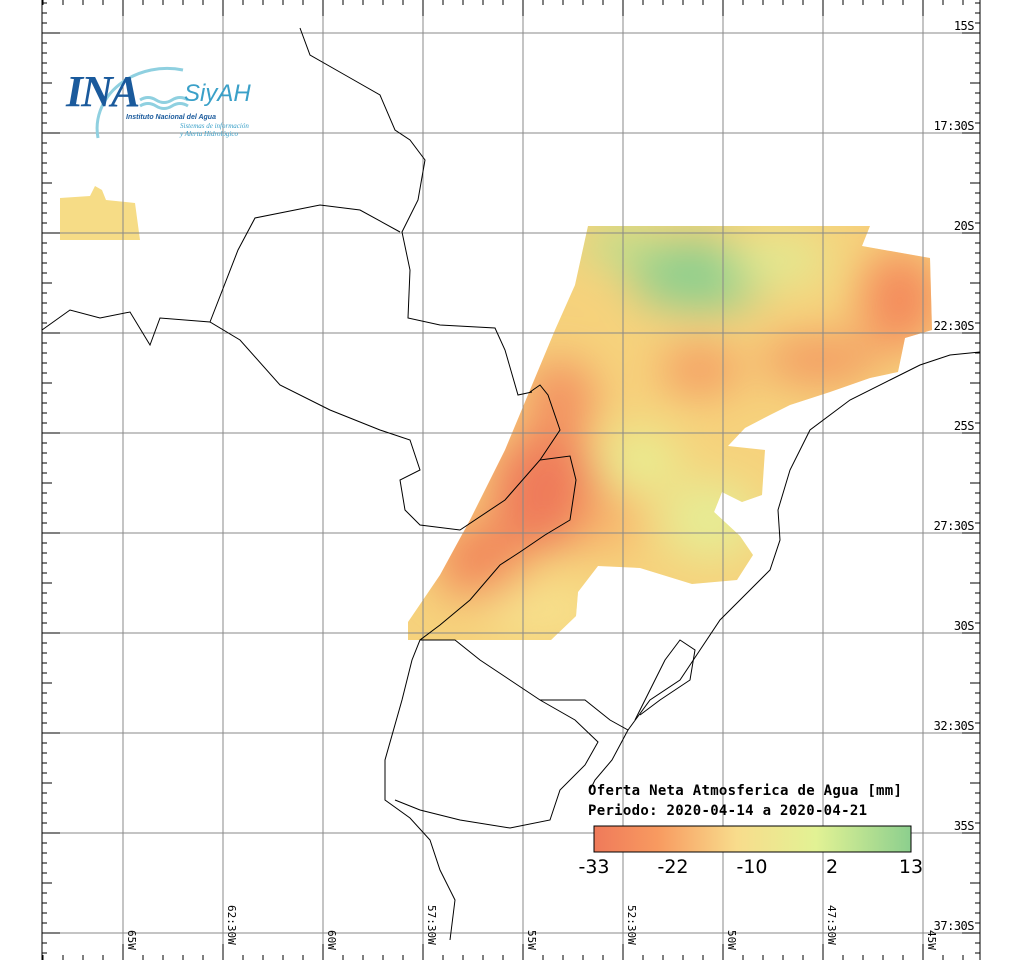  Describe the element at coordinates (954, 926) in the screenshot. I see `latitude-label: 37:30S` at that location.